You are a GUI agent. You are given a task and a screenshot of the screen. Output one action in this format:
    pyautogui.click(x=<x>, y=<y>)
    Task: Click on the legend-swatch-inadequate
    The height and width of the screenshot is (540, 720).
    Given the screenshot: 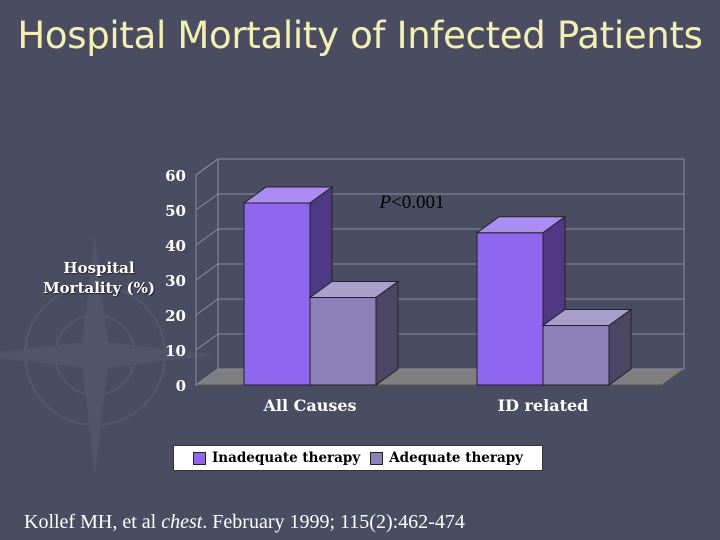 What is the action you would take?
    pyautogui.click(x=199, y=458)
    